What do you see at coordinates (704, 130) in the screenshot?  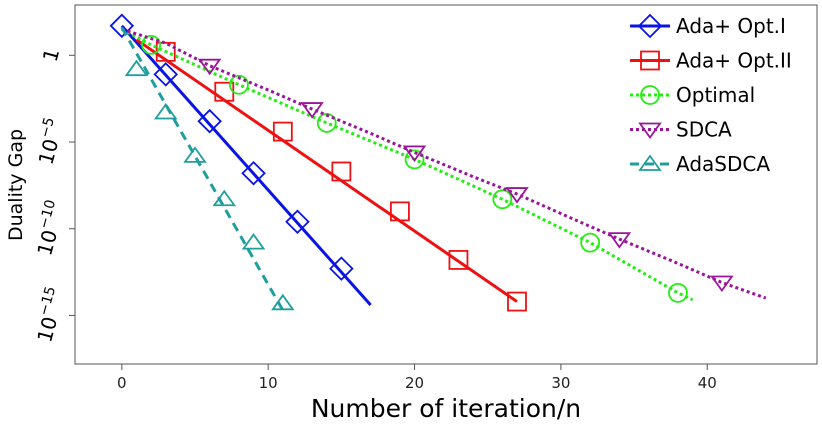 I see `legend-label: SDCA` at bounding box center [704, 130].